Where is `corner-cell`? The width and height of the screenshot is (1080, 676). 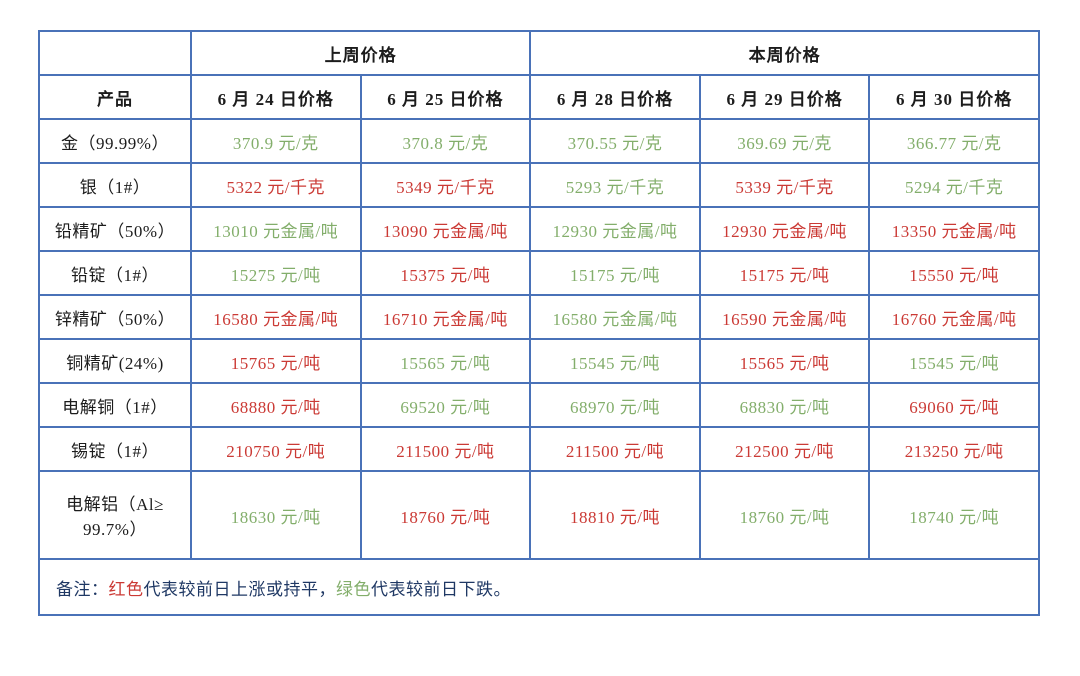 corner-cell is located at coordinates (115, 53).